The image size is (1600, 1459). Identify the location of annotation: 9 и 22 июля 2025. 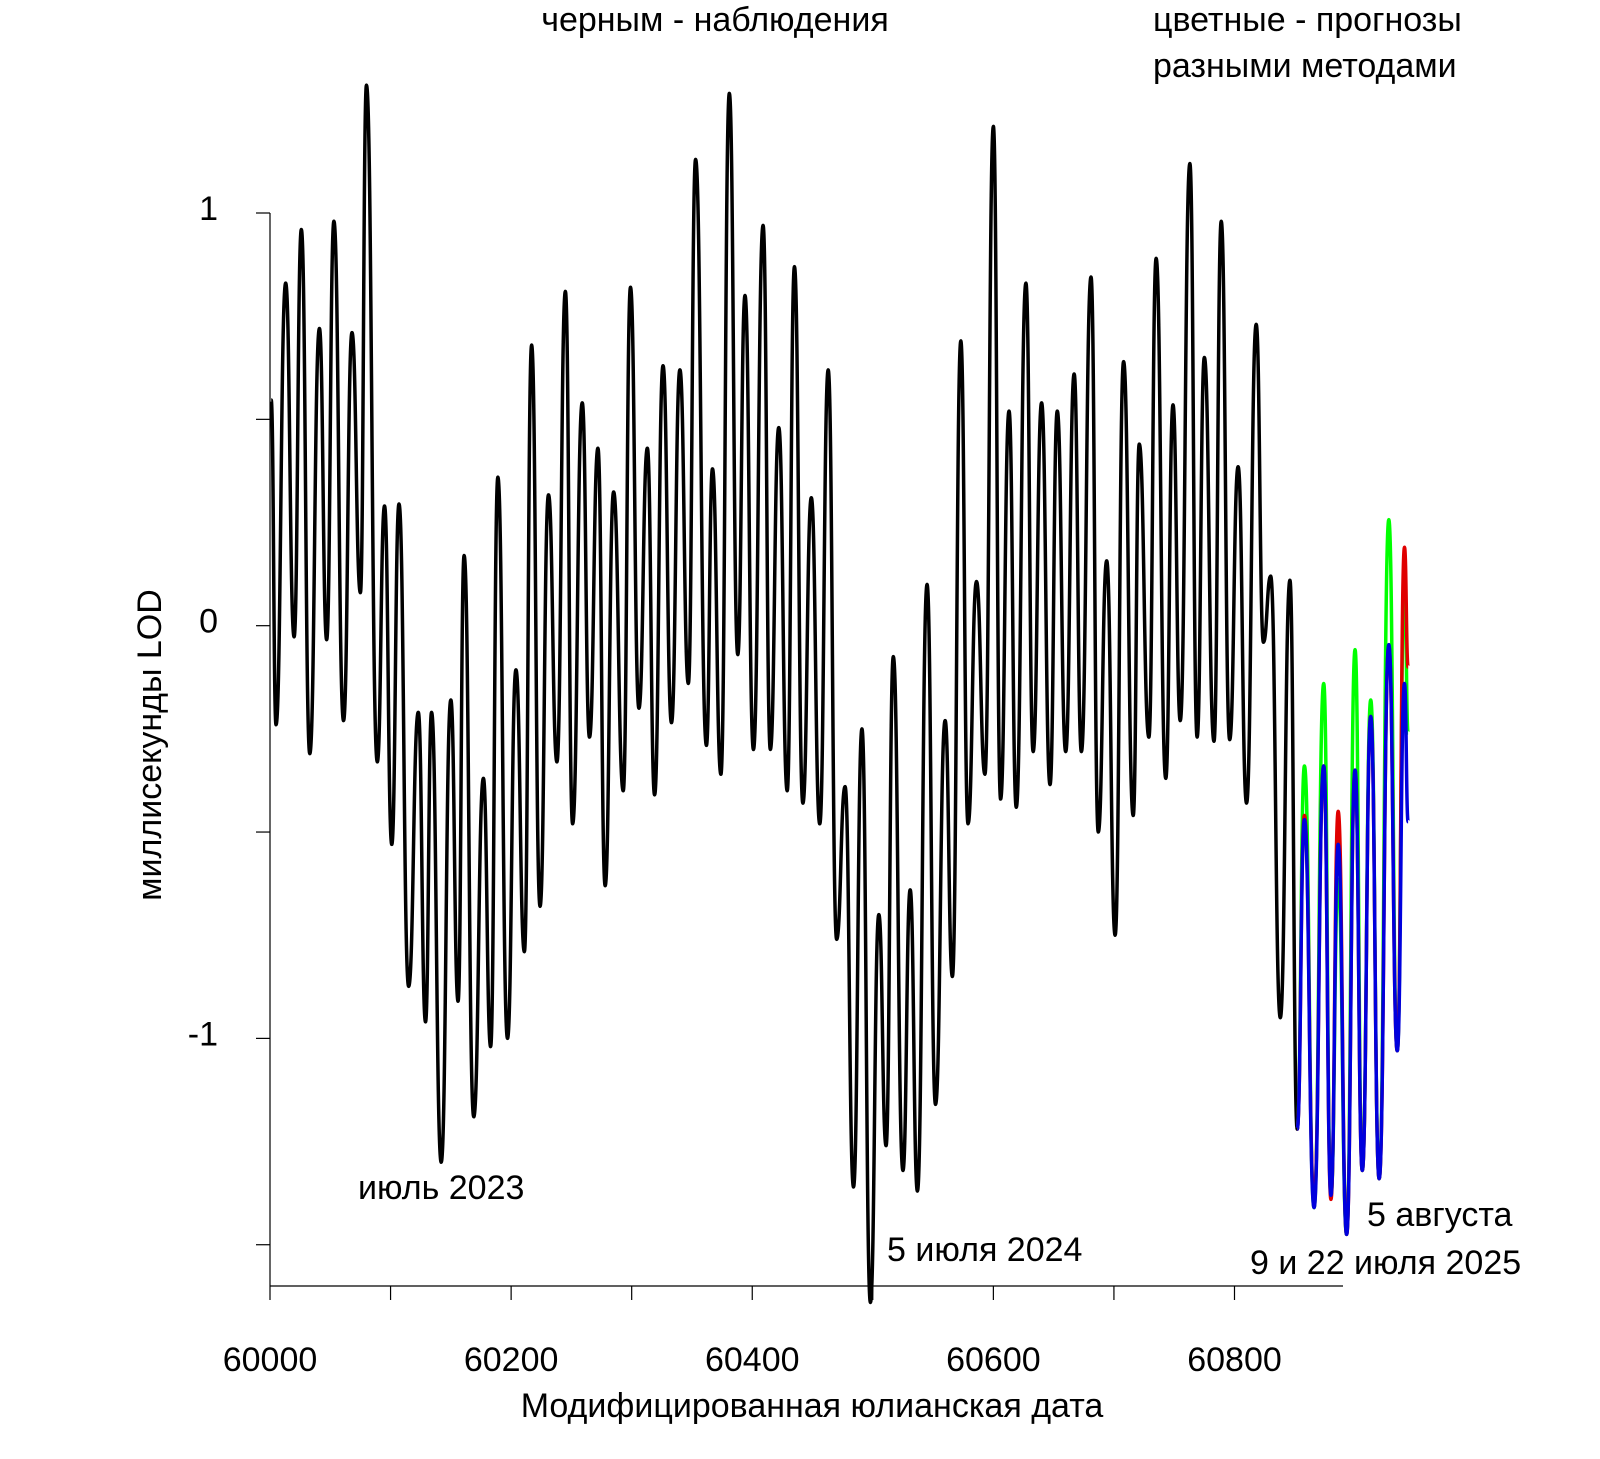
(1385, 1263).